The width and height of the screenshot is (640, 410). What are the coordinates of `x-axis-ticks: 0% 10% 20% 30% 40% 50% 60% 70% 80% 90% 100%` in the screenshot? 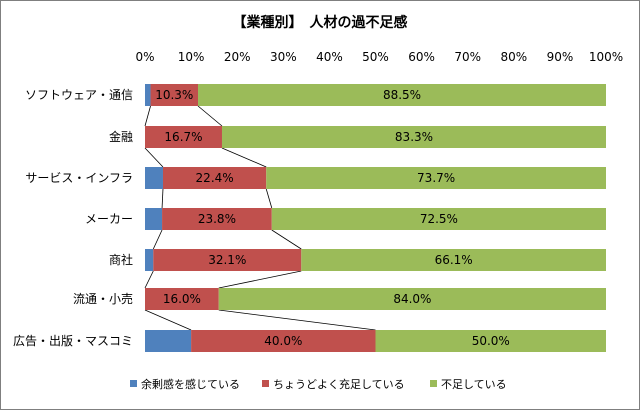 It's located at (379, 57).